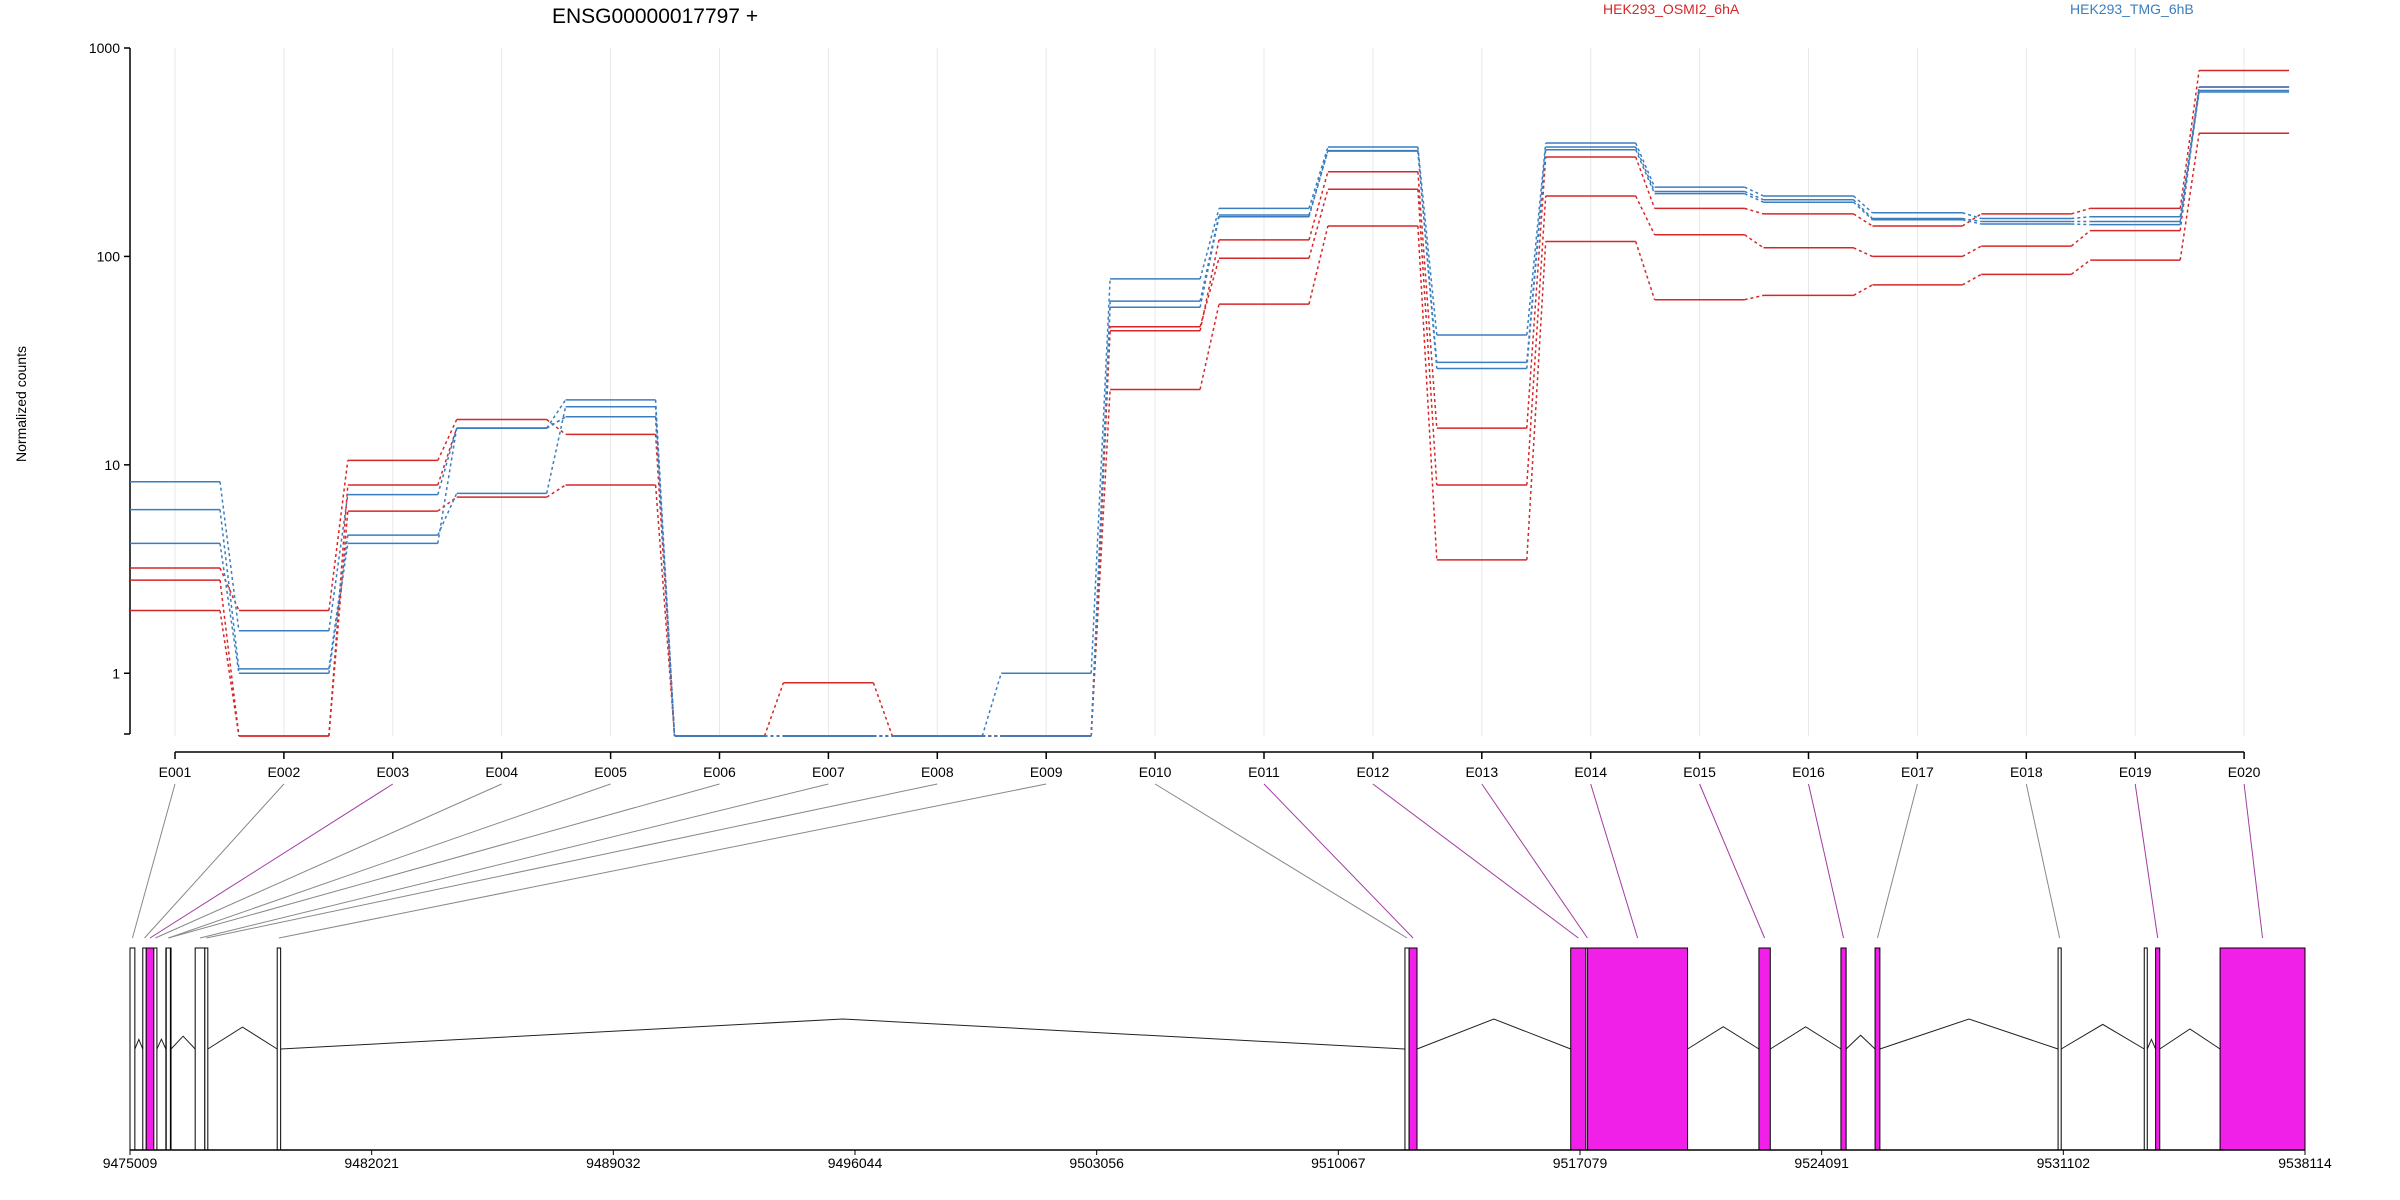 This screenshot has height=1200, width=2400. What do you see at coordinates (1580, 1163) in the screenshot?
I see `genomic-tick-label: 9517079` at bounding box center [1580, 1163].